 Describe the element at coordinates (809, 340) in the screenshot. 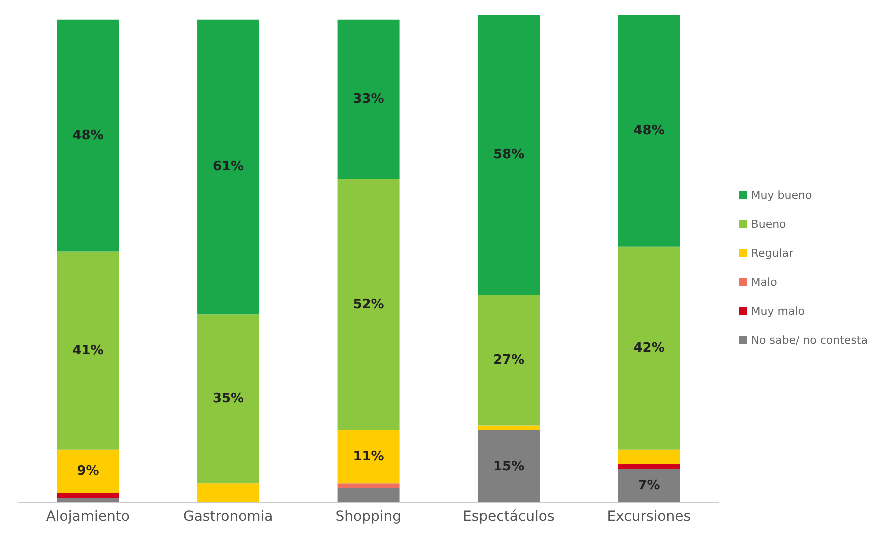

I see `legend-label: No sabe/ no contesta` at that location.